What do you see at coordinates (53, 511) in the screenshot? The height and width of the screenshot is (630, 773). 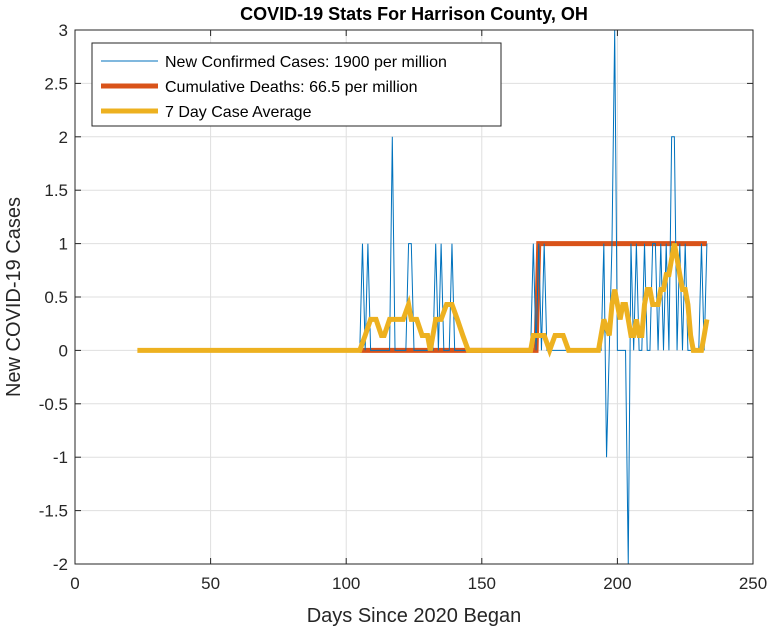 I see `y-tick-label: -1.5` at bounding box center [53, 511].